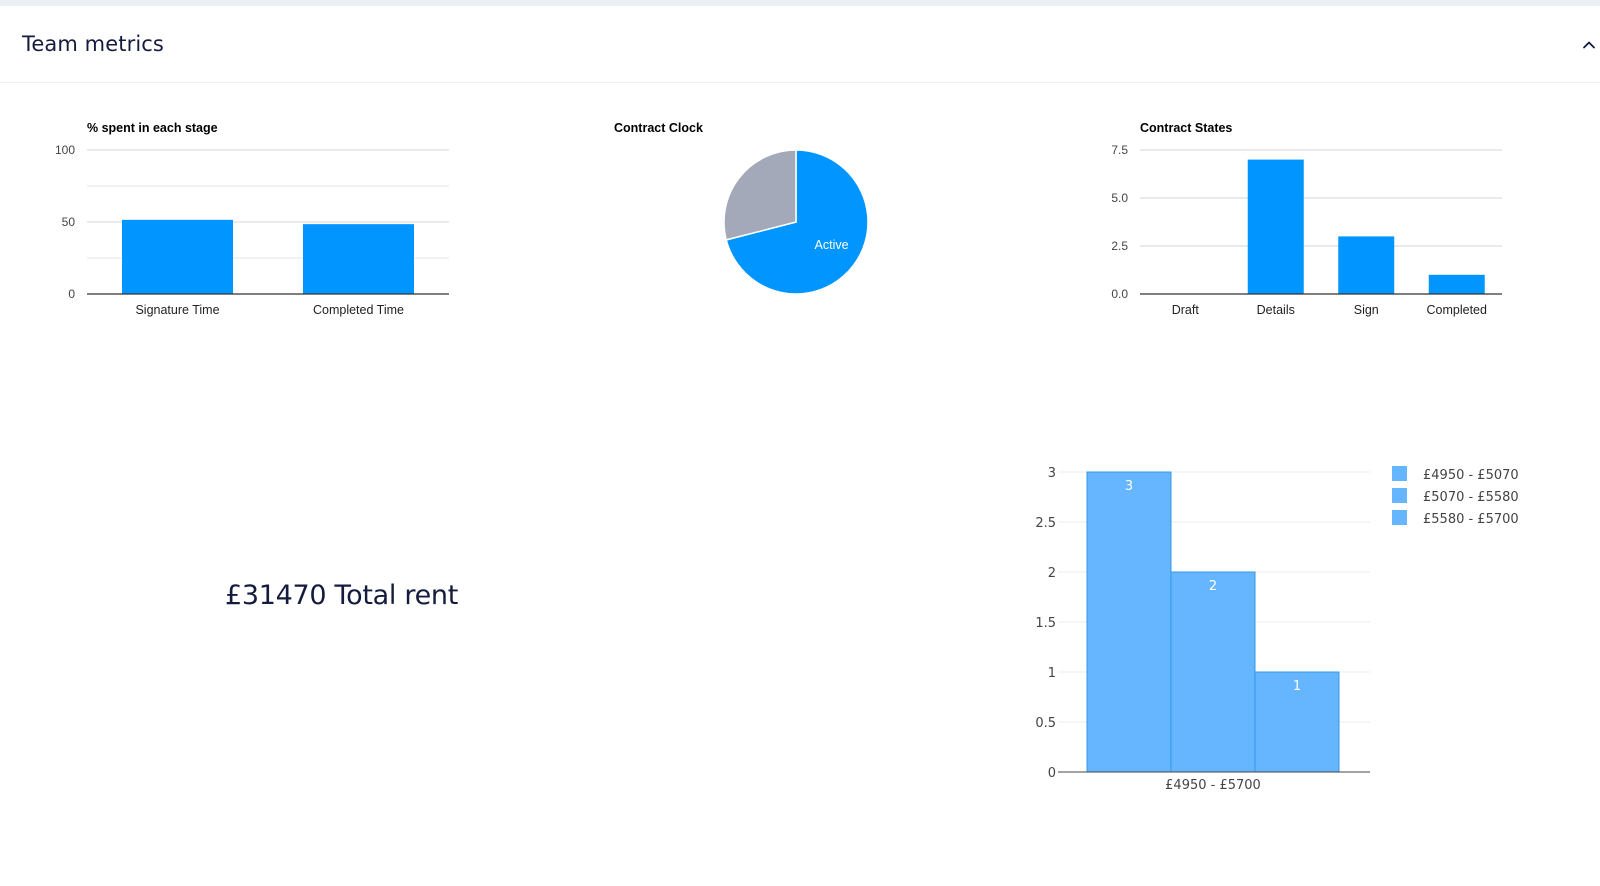  Describe the element at coordinates (1186, 310) in the screenshot. I see `x-tick-label: Draft` at that location.